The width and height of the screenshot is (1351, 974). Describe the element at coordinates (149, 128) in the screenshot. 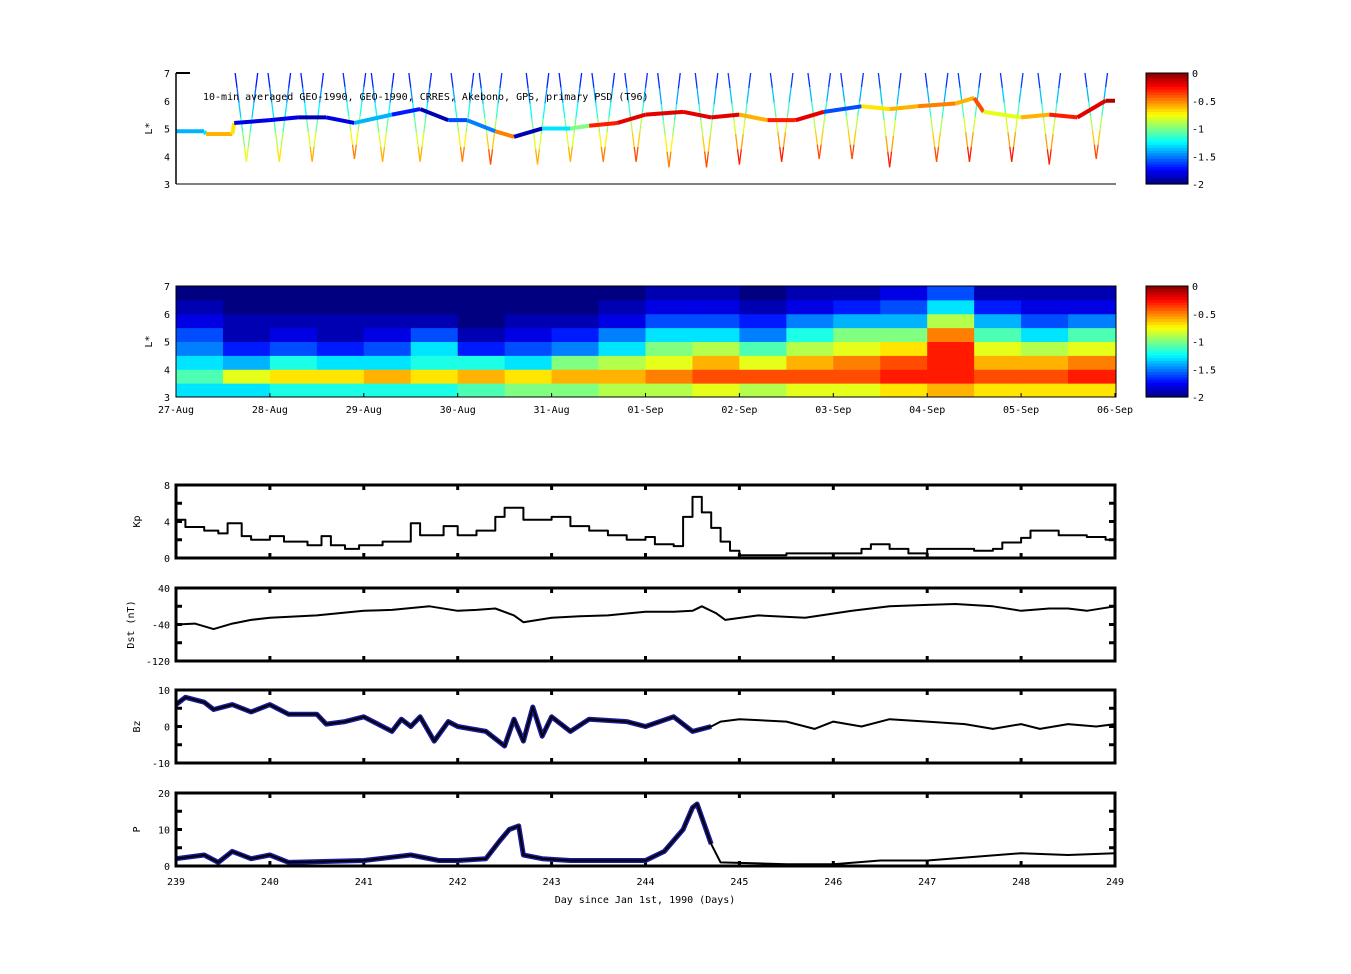

I see `psd-traces-y-axis-label: L*` at that location.